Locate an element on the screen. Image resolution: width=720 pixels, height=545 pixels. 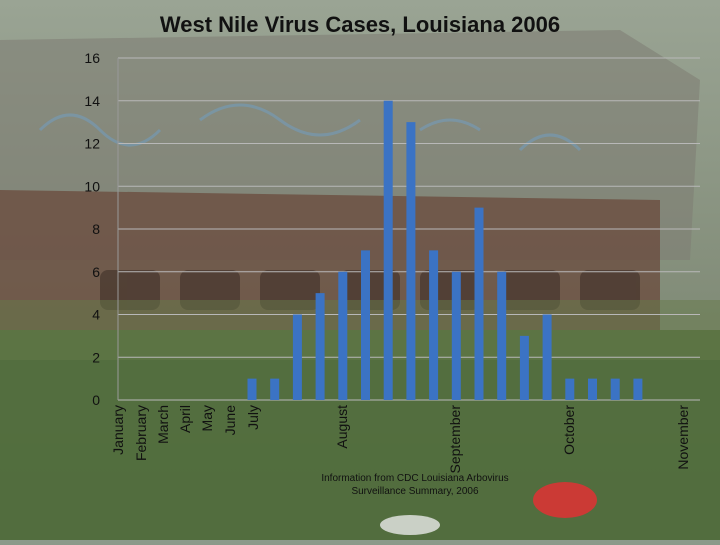
month-label: June is located at coordinates (230, 420).